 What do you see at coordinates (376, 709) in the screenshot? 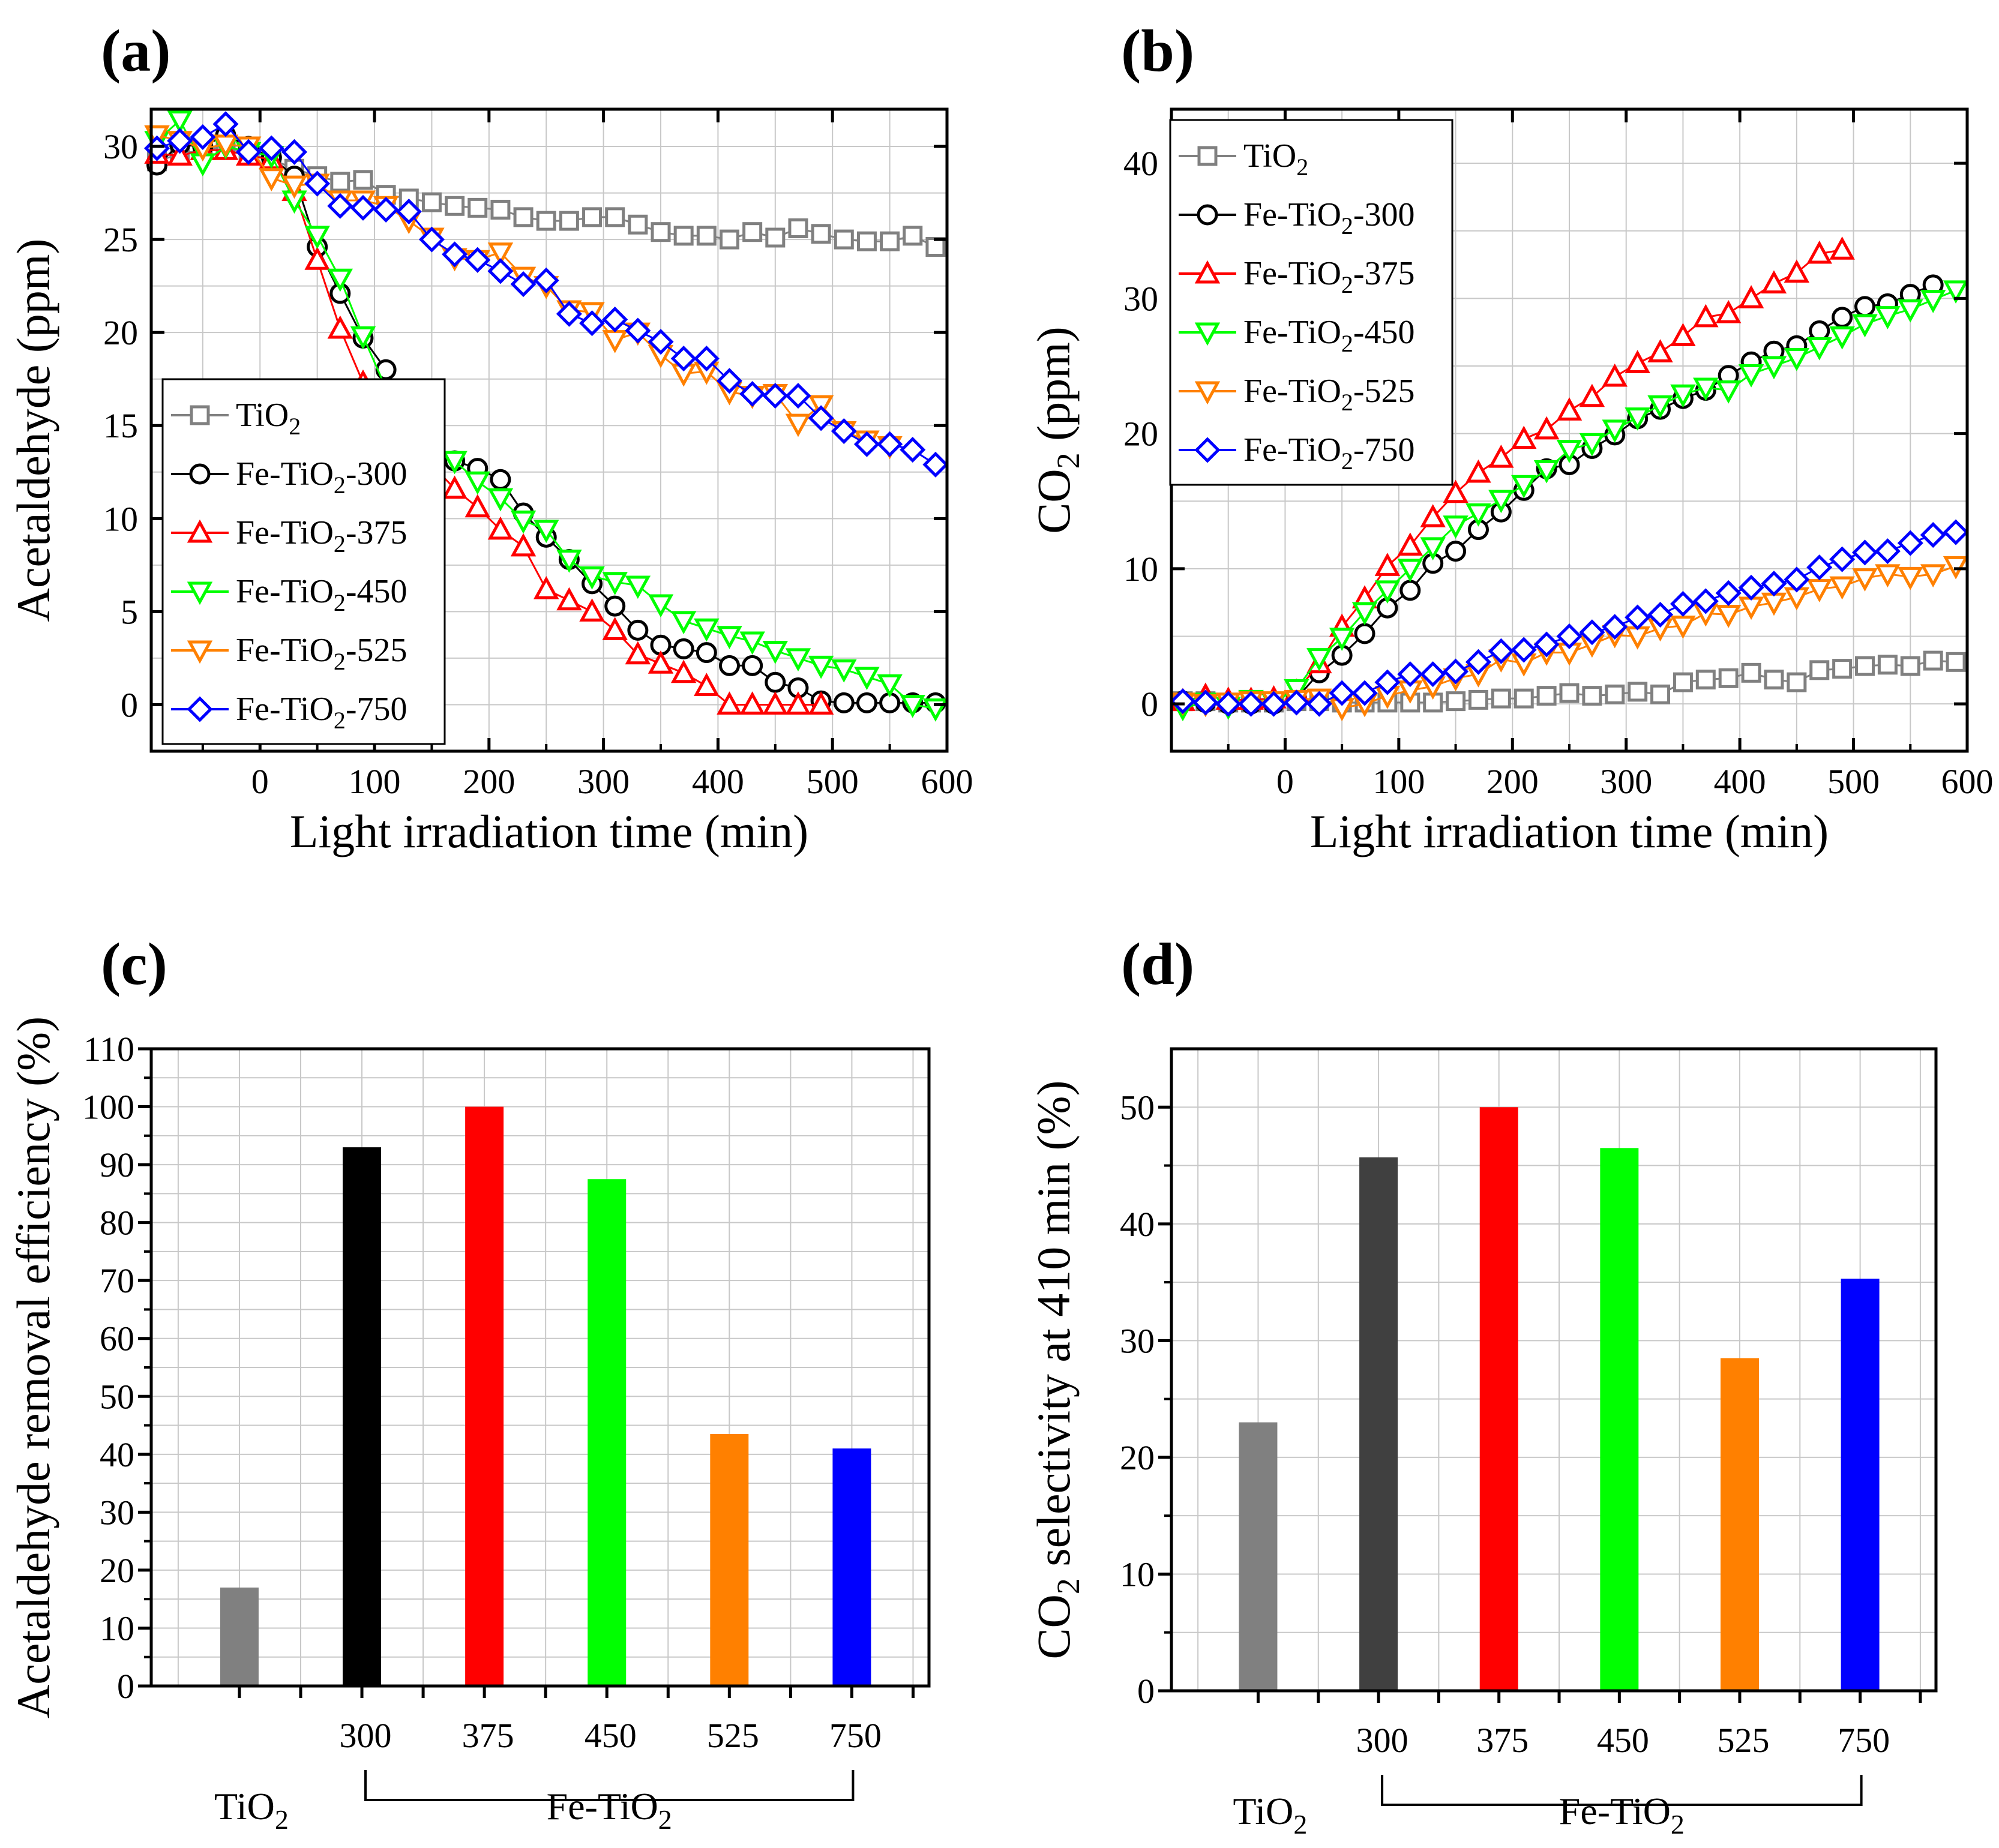
I see `legend-label-tail: -750` at bounding box center [376, 709].